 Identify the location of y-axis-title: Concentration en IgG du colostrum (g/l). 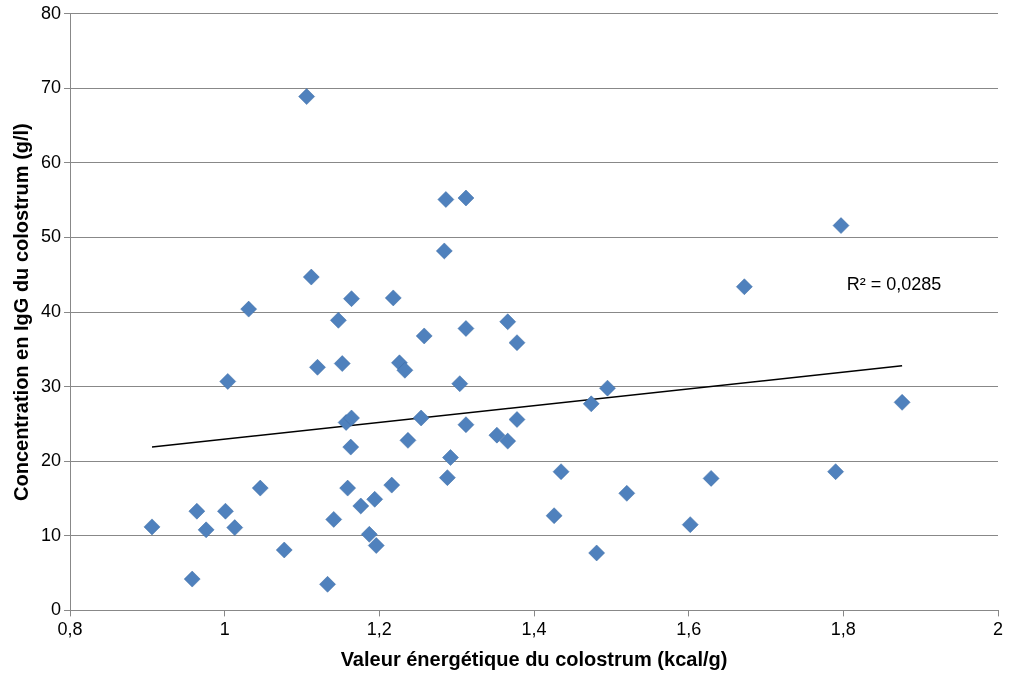
(20, 312).